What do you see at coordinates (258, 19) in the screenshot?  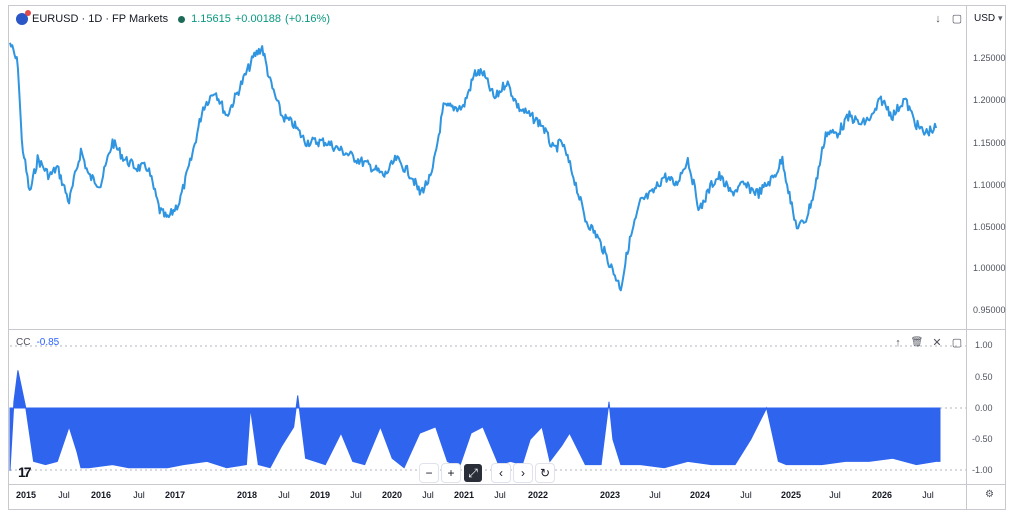 I see `price-change: +0.00188` at bounding box center [258, 19].